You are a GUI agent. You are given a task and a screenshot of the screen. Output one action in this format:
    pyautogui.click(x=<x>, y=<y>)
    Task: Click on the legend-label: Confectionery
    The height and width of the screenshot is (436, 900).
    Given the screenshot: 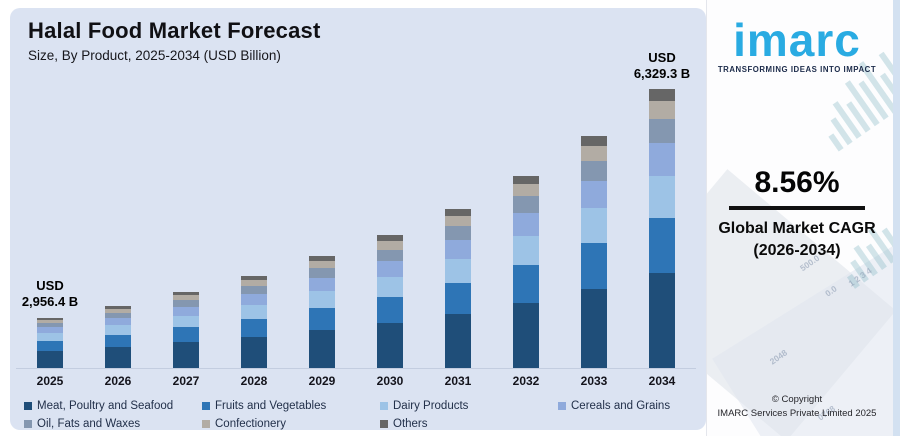 What is the action you would take?
    pyautogui.click(x=250, y=424)
    